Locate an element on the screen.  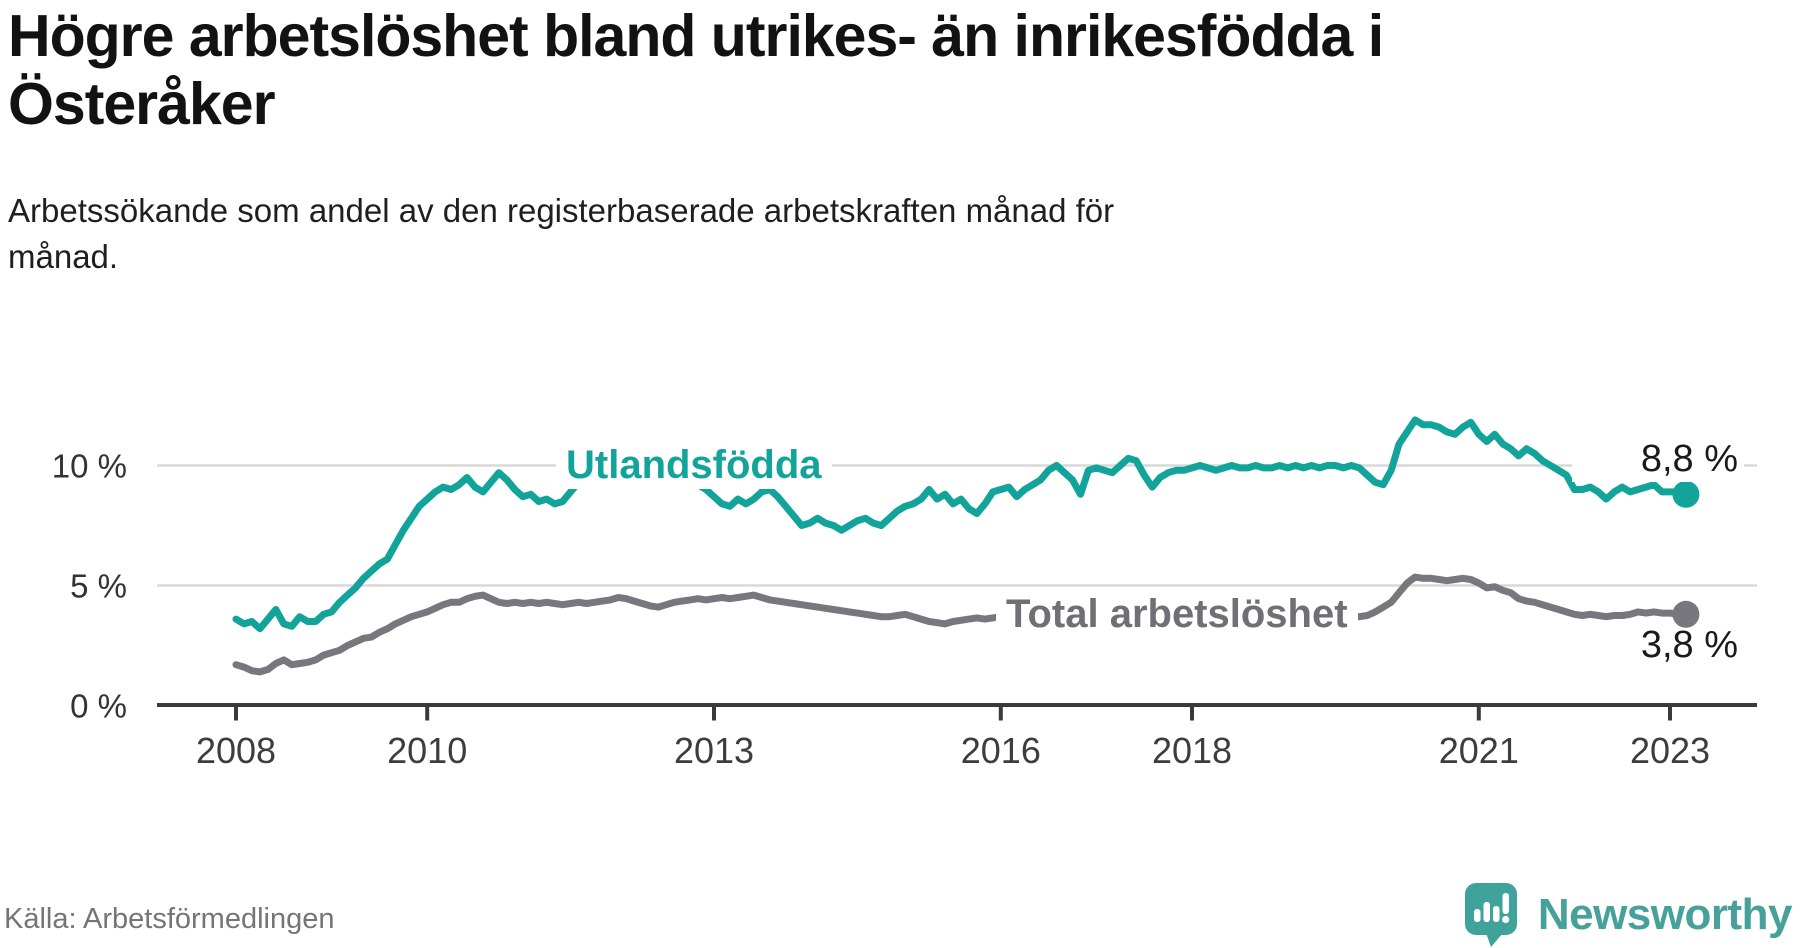
newsworthy-brand: Newsworthy is located at coordinates (1628, 915).